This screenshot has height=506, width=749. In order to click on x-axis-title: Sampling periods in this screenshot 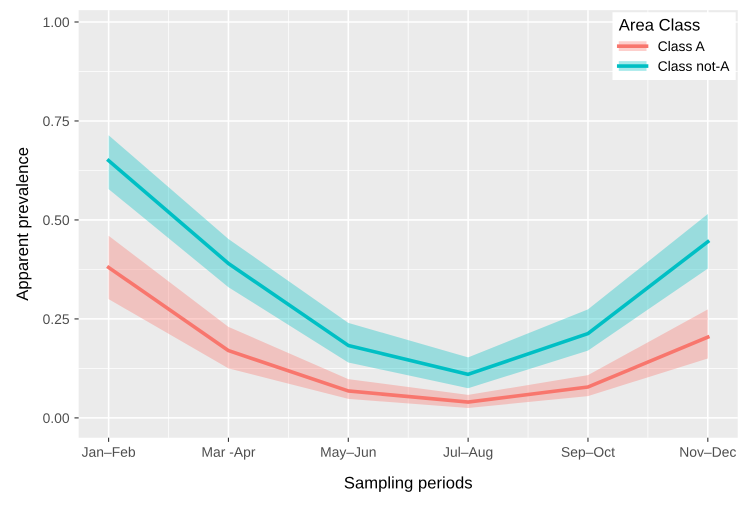, I will do `click(408, 484)`.